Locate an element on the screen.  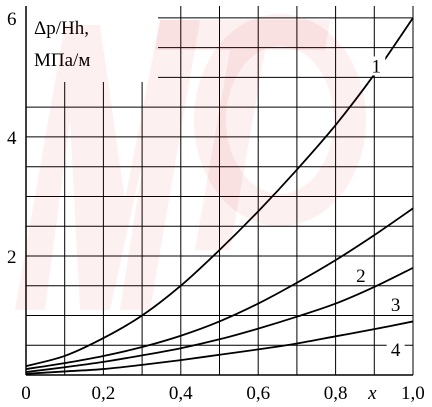
curve-label-2: 2 is located at coordinates (361, 276).